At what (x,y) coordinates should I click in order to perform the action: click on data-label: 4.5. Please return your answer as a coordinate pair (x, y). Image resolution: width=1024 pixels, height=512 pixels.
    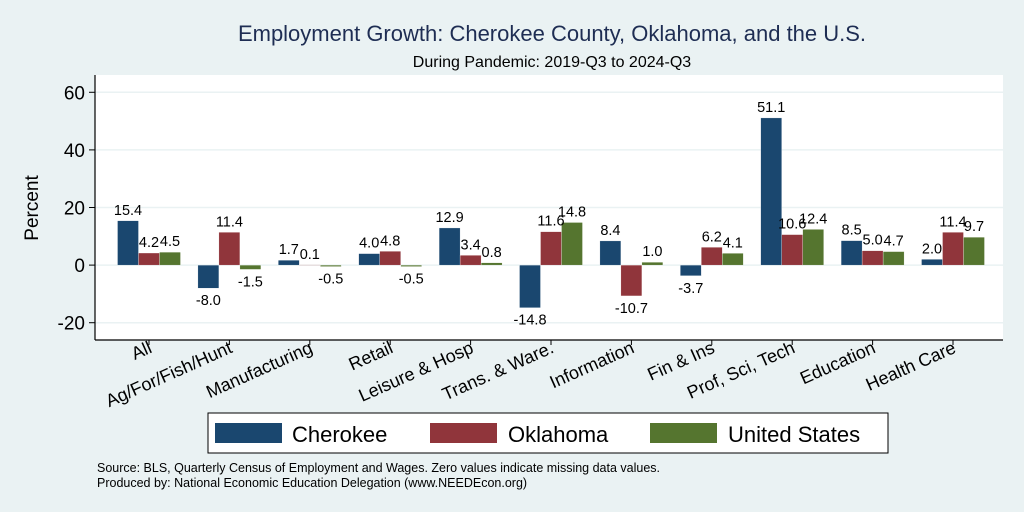
    Looking at the image, I should click on (170, 242).